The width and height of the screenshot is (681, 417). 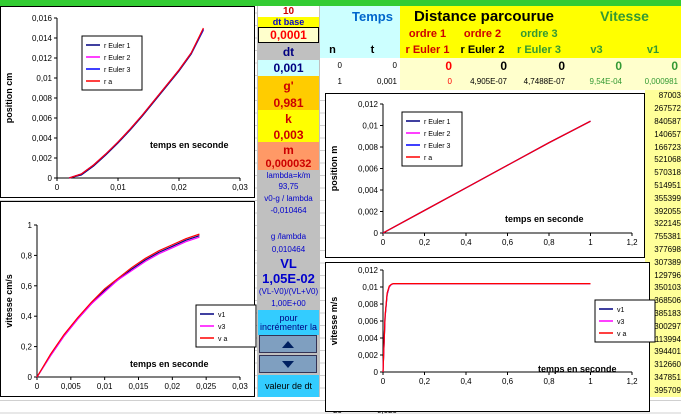 What do you see at coordinates (539, 34) in the screenshot?
I see `subheader: ordre 3` at bounding box center [539, 34].